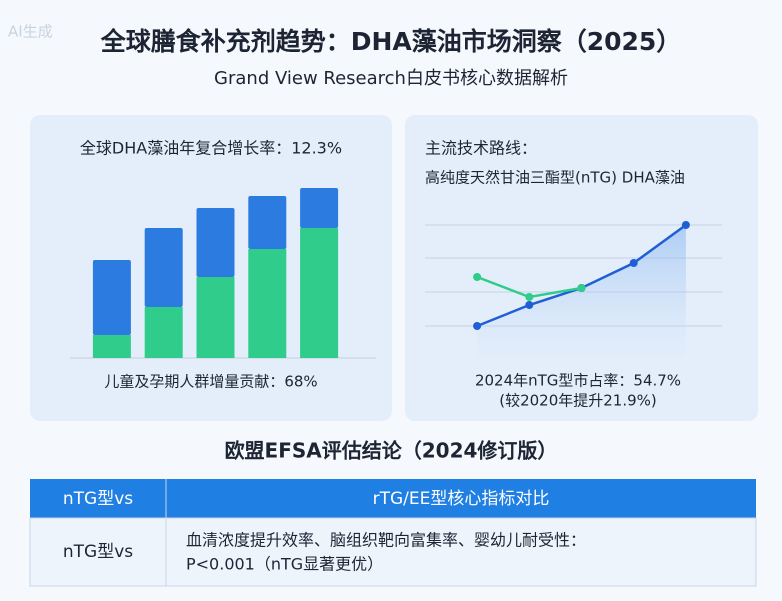 The image size is (782, 601). Describe the element at coordinates (30, 32) in the screenshot. I see `watermark: AI生成` at that location.